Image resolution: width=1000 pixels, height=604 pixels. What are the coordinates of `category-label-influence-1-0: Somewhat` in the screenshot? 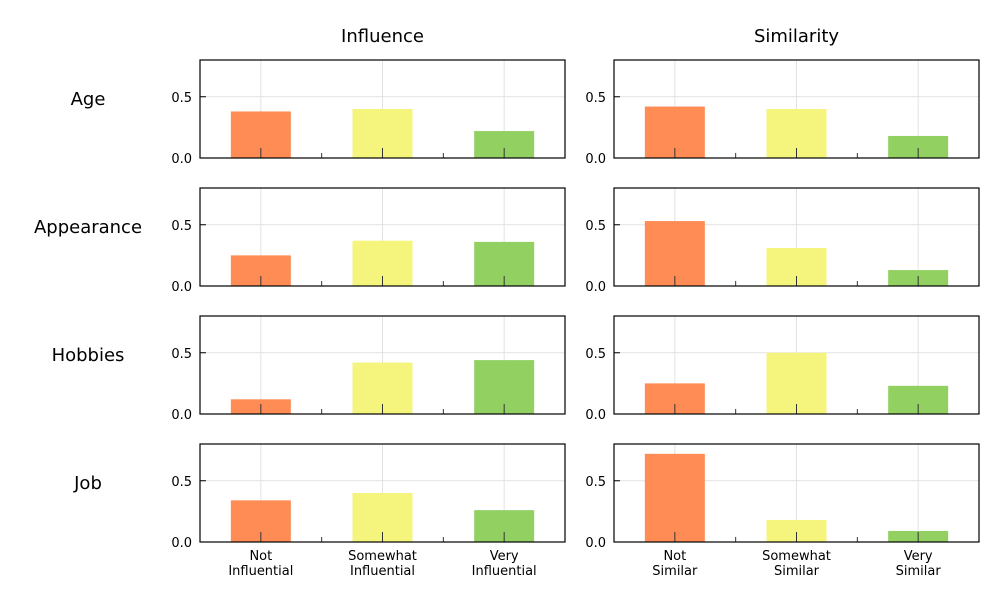 It's located at (382, 556).